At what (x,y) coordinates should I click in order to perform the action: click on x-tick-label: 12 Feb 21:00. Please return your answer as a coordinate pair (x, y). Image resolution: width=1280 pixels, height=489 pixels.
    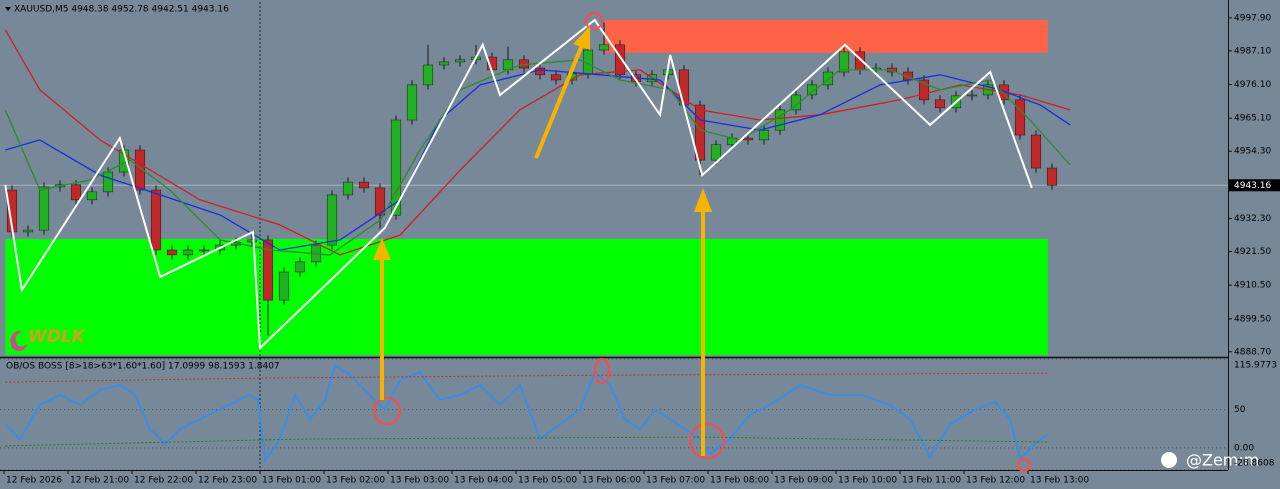
    Looking at the image, I should click on (99, 481).